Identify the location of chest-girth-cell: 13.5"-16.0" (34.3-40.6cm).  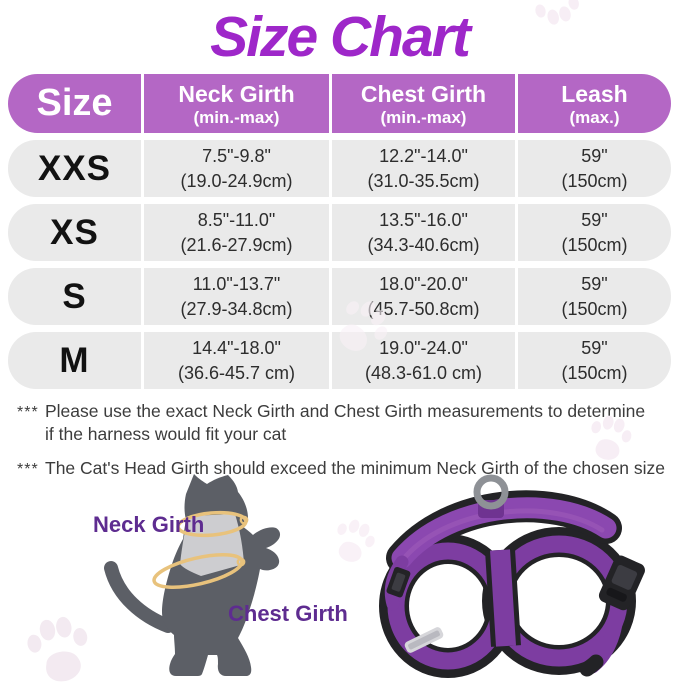
(422, 232).